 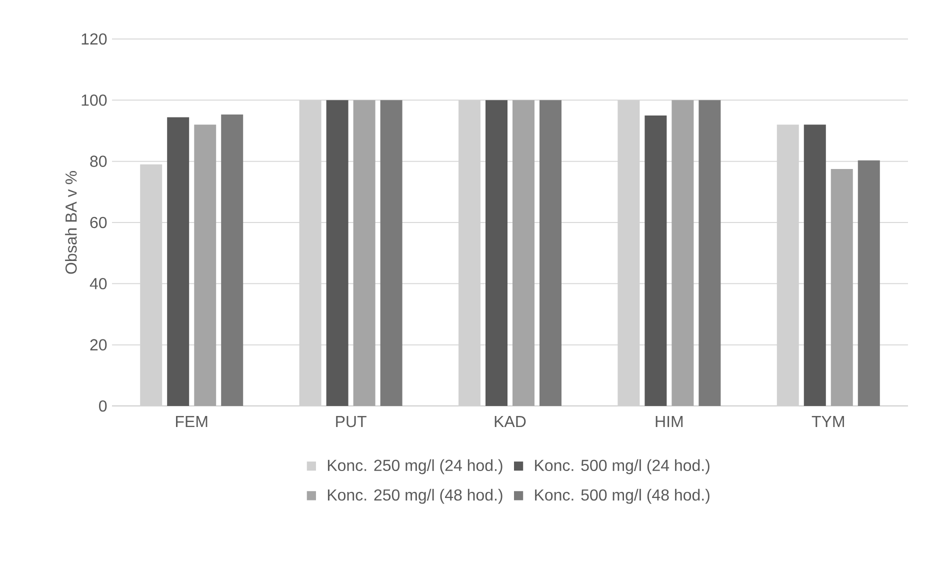 What do you see at coordinates (98, 284) in the screenshot?
I see `y-tick-label: 40` at bounding box center [98, 284].